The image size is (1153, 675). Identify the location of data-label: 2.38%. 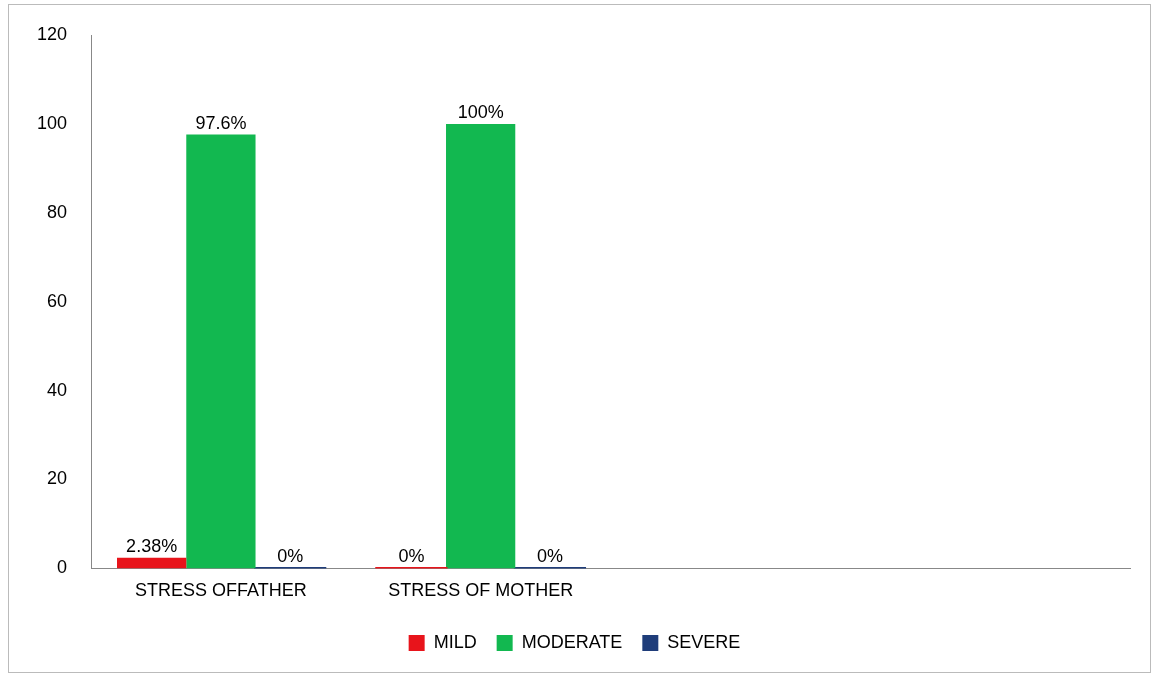
(152, 545).